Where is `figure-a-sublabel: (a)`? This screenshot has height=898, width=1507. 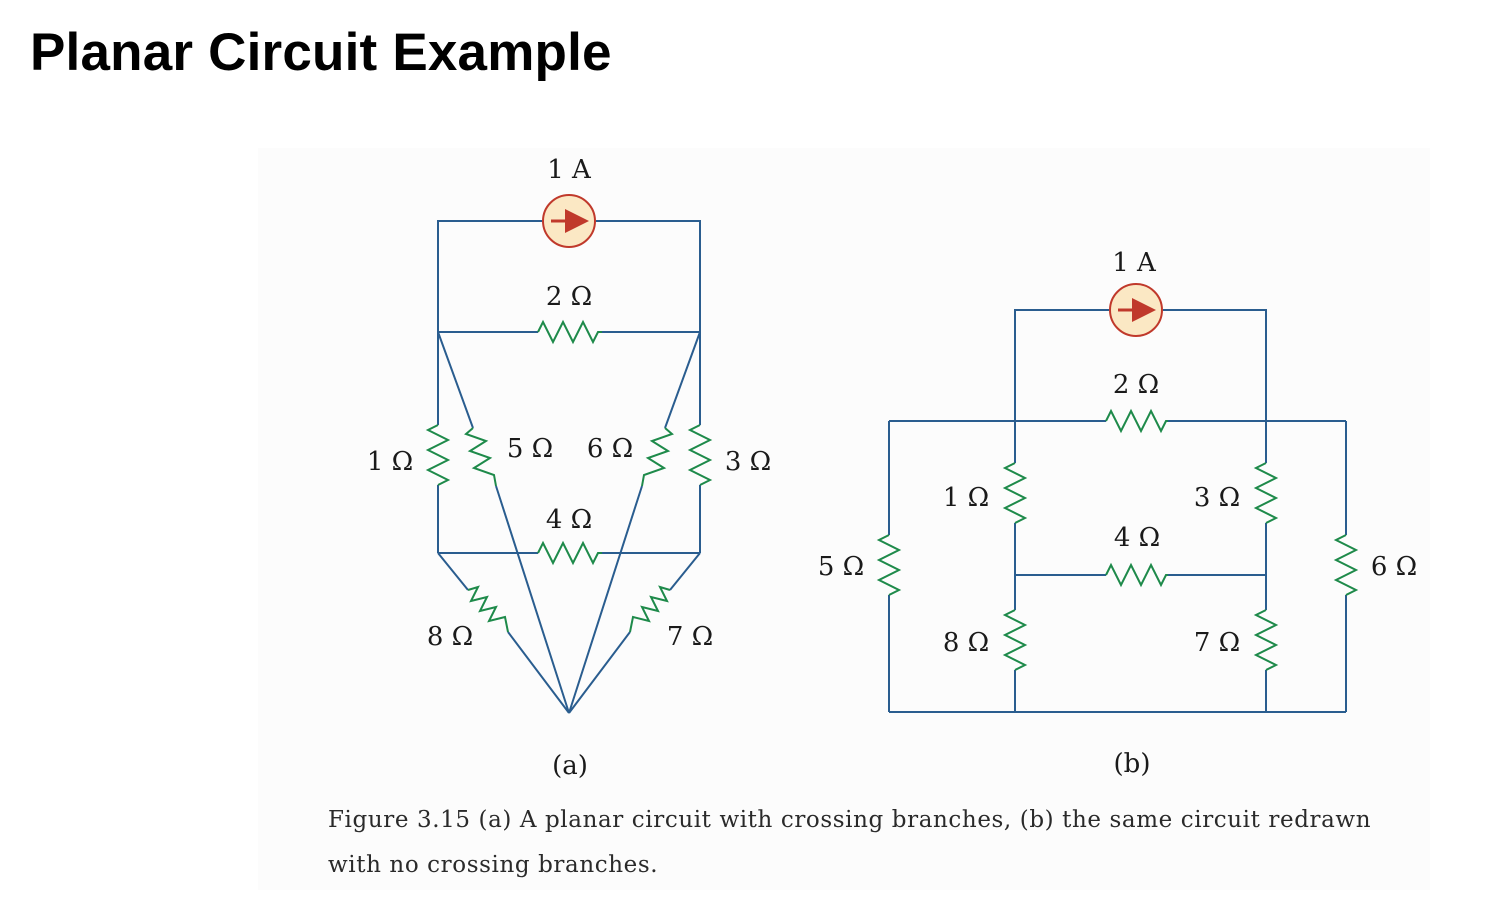 figure-a-sublabel: (a) is located at coordinates (570, 766).